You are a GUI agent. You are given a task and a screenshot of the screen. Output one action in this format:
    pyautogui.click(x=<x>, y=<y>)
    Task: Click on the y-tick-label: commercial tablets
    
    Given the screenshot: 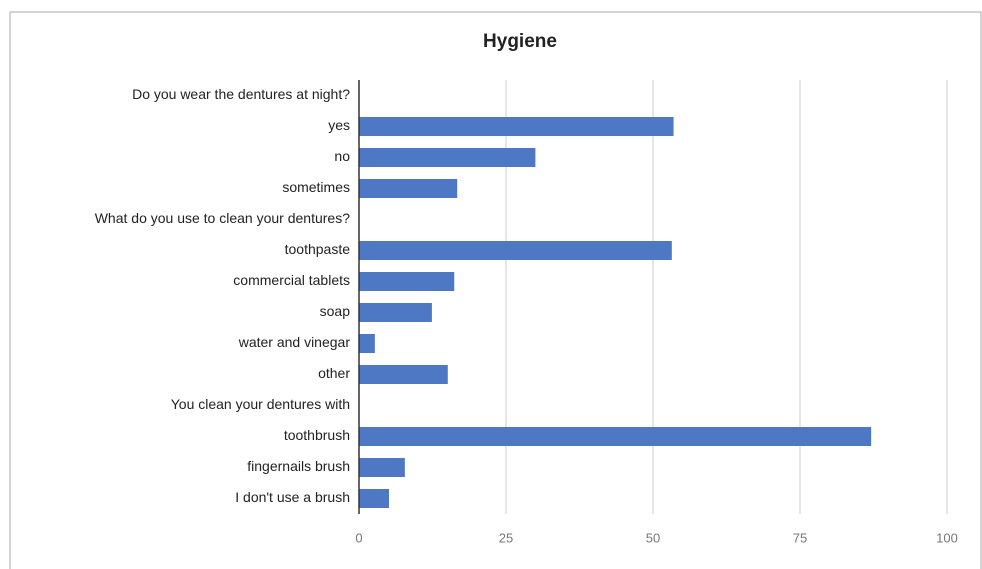 What is the action you would take?
    pyautogui.click(x=291, y=280)
    